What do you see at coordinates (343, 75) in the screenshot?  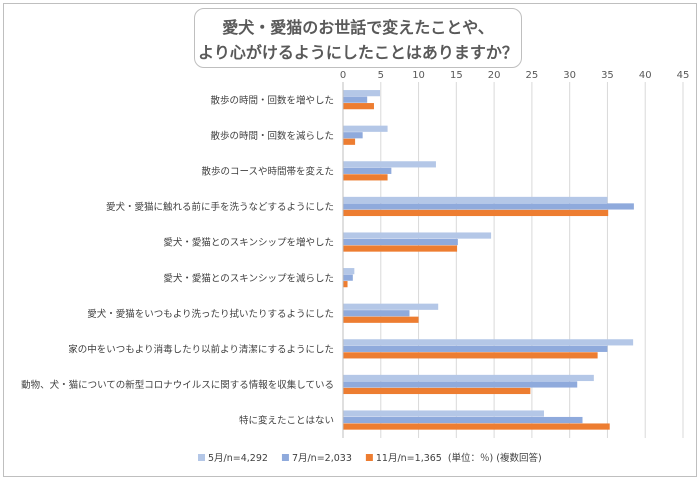 I see `x-tick-label-0: 0` at bounding box center [343, 75].